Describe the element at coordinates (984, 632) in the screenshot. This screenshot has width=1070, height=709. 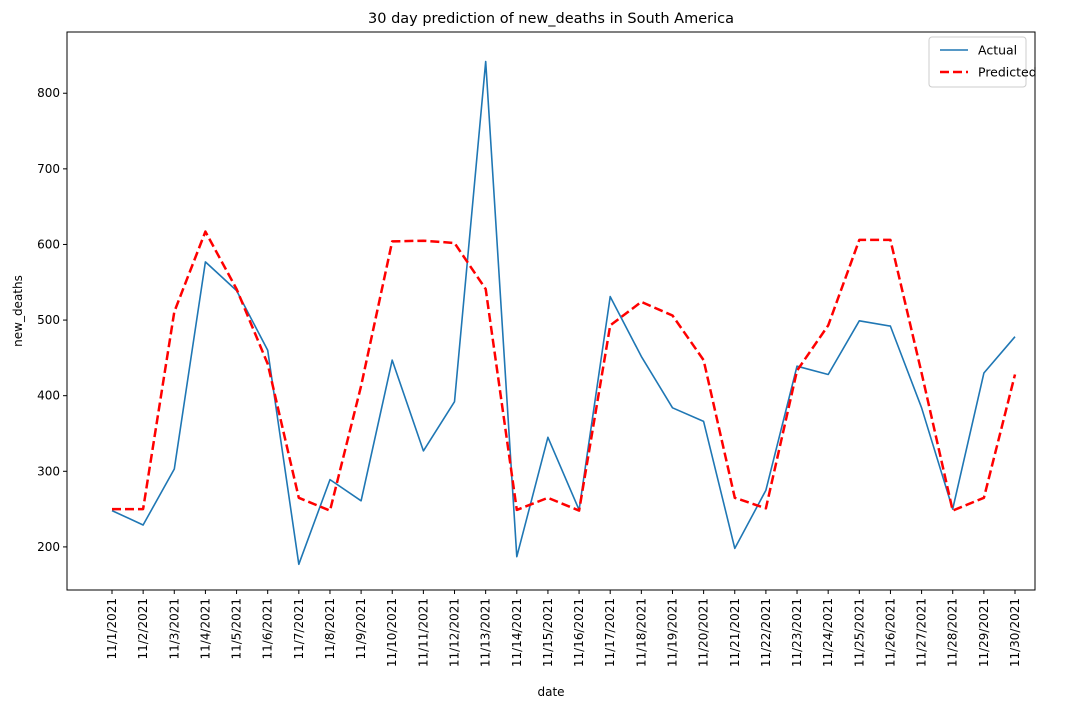
I see `x-tick-label: 11/29/2021` at that location.